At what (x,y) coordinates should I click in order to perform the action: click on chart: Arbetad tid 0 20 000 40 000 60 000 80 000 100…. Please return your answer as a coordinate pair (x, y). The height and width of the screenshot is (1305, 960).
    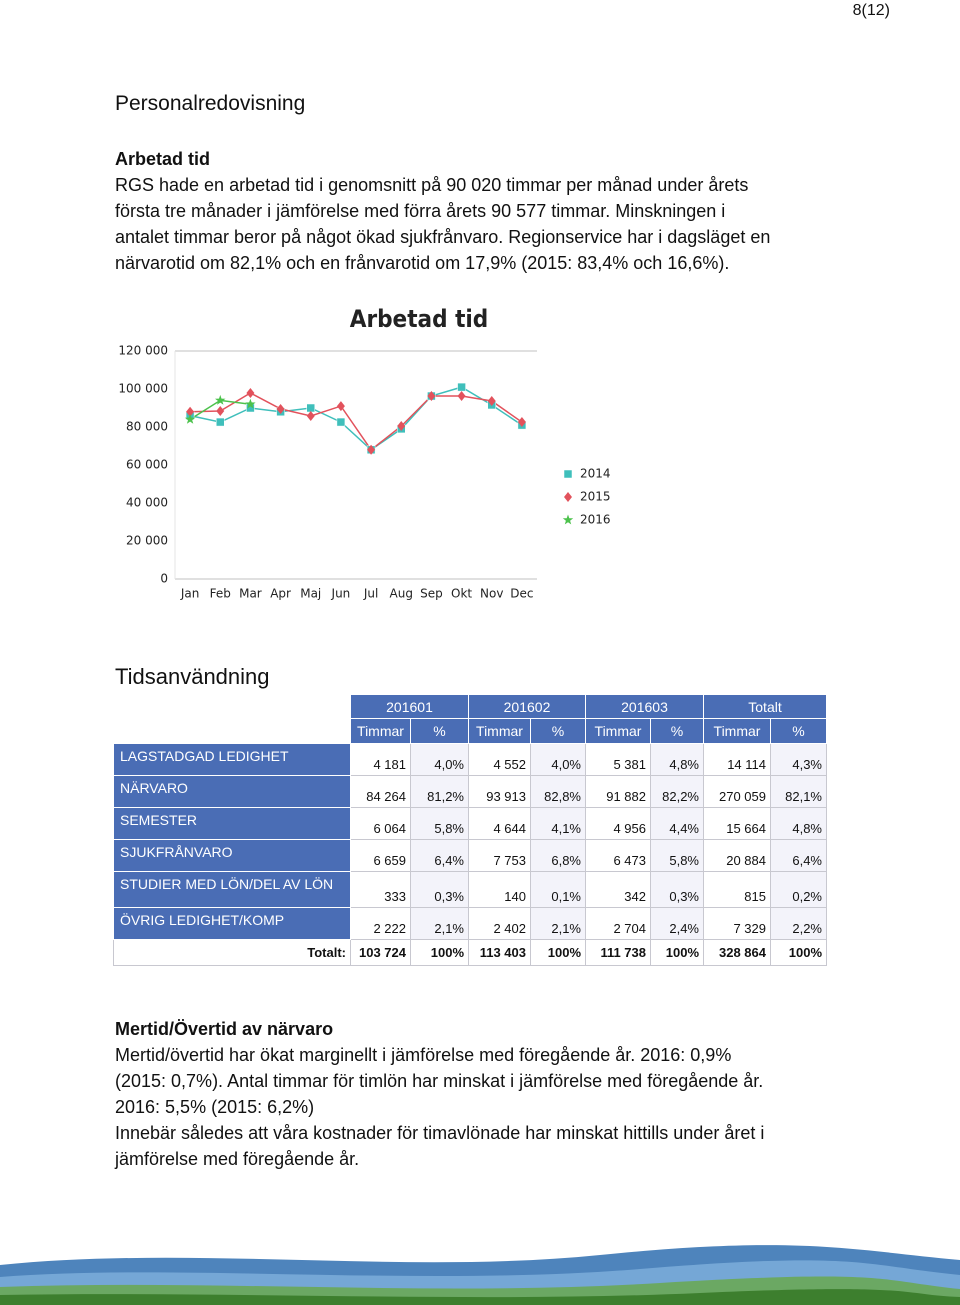
    Looking at the image, I should click on (364, 453).